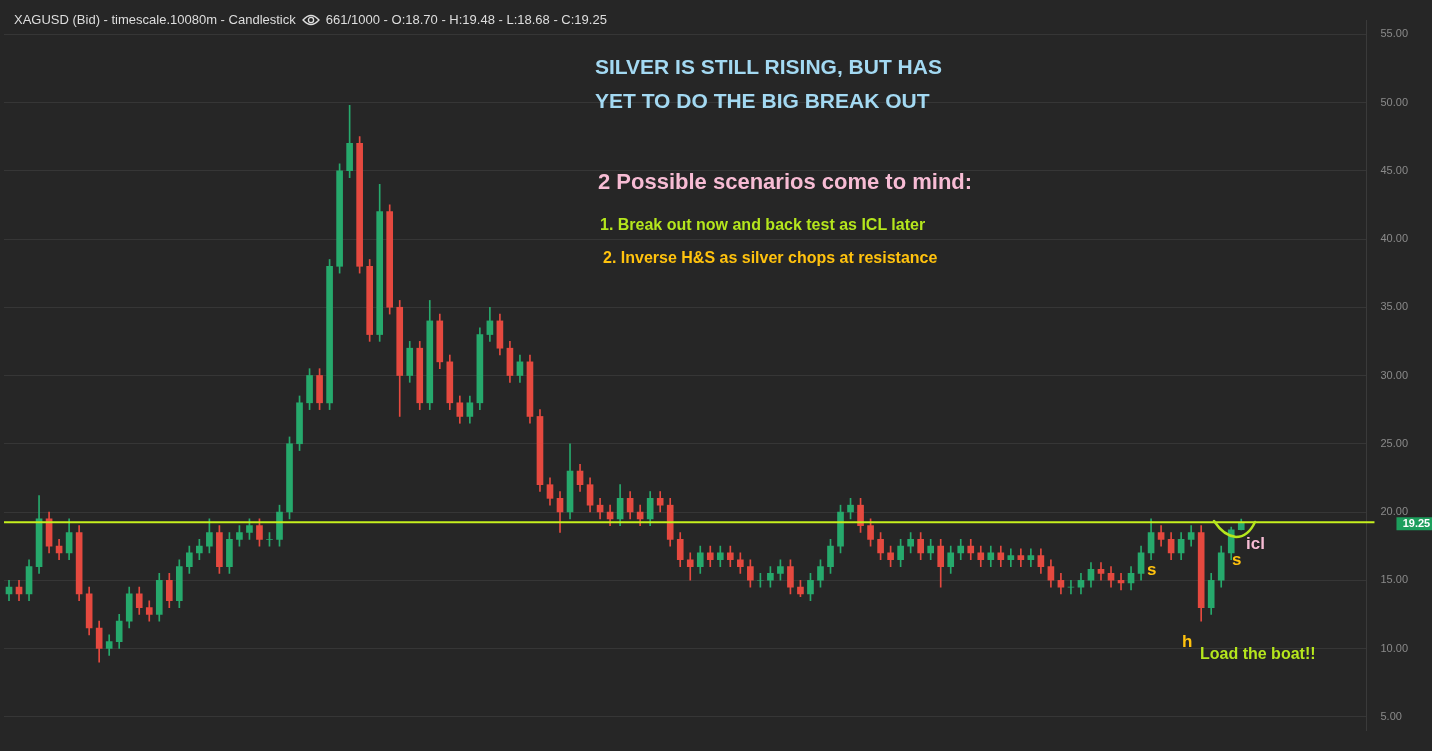 This screenshot has height=751, width=1432. What do you see at coordinates (762, 101) in the screenshot?
I see `annotation: YET TO DO THE BIG BREAK OUT` at bounding box center [762, 101].